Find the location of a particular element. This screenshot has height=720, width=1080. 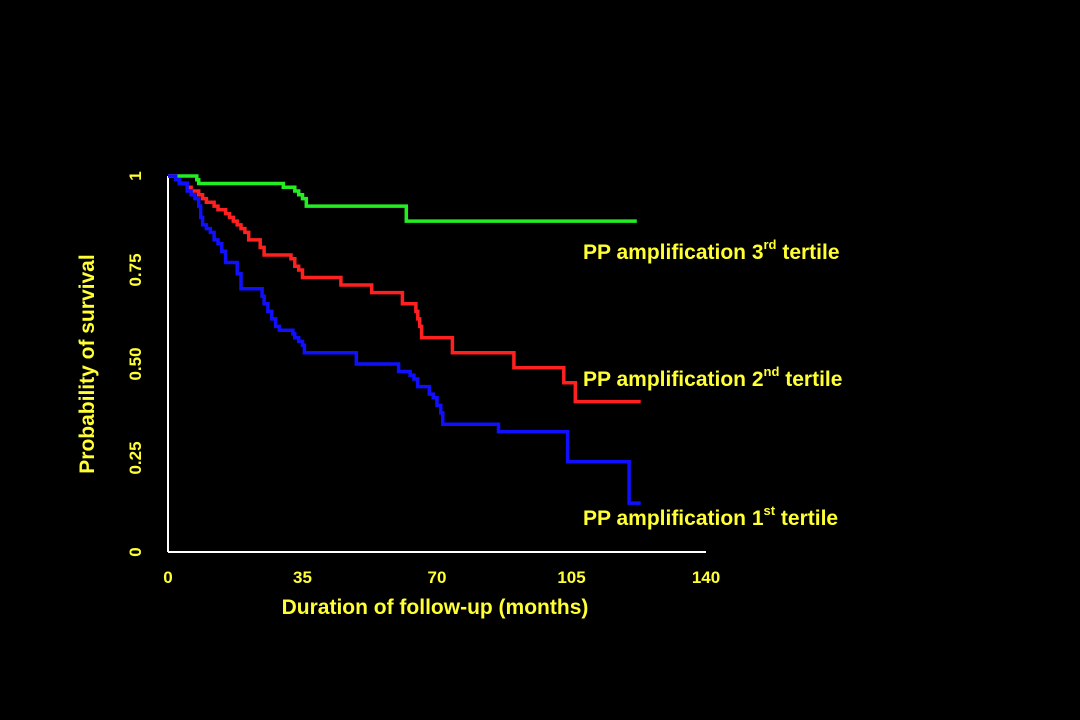

x-tick-label-0: 0 is located at coordinates (167, 577).